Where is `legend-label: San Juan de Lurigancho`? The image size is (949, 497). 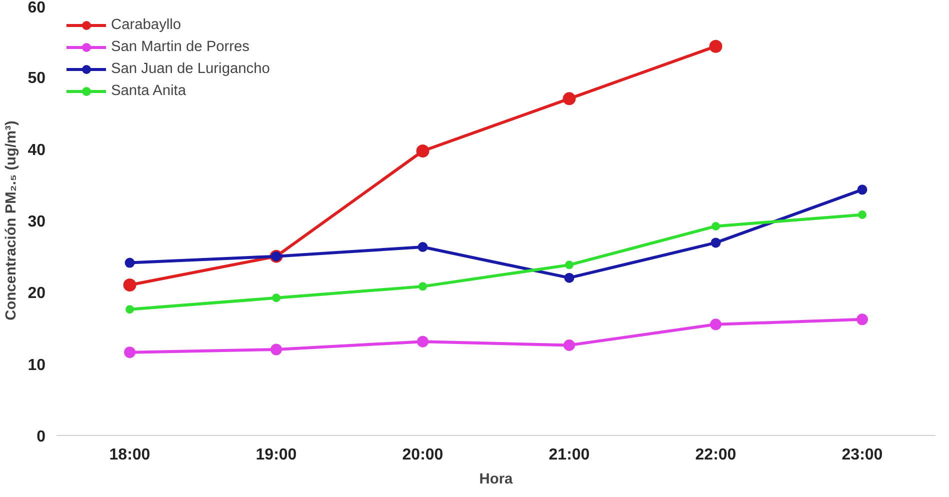 legend-label: San Juan de Lurigancho is located at coordinates (190, 69).